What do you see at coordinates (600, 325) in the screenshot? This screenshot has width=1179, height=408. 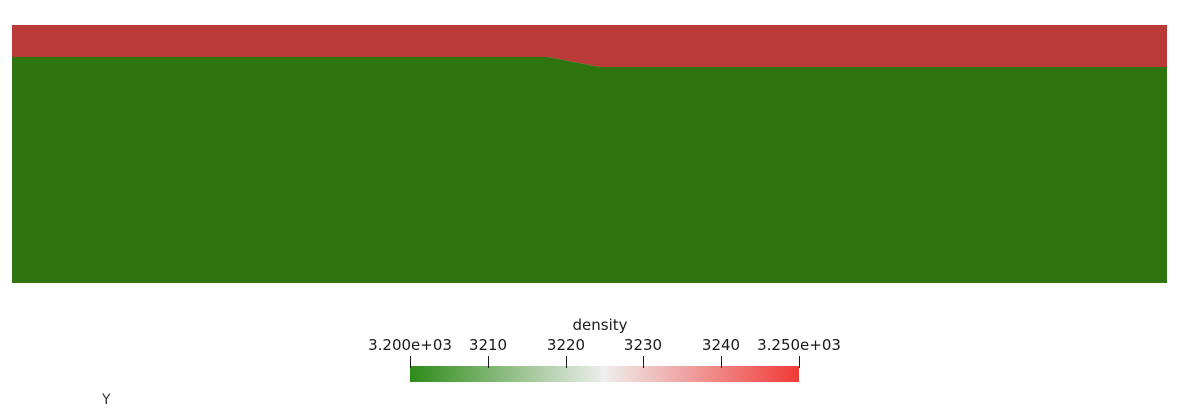 I see `colorbar-title: density` at bounding box center [600, 325].